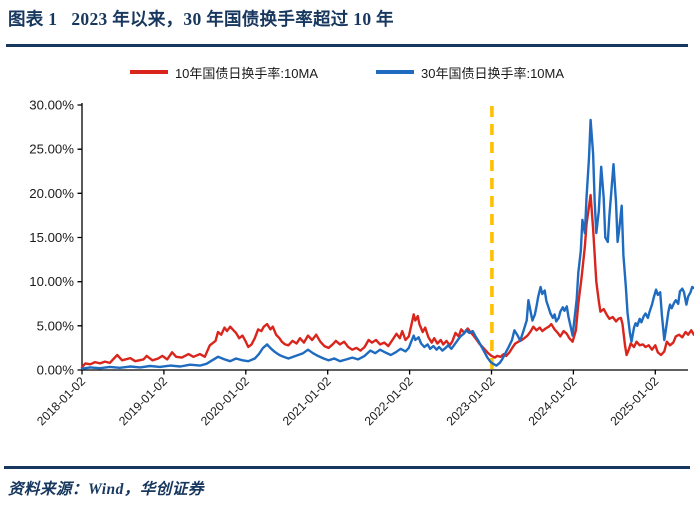 This screenshot has height=511, width=694. What do you see at coordinates (389, 401) in the screenshot?
I see `x-axis-label: 2022-01-02` at bounding box center [389, 401].